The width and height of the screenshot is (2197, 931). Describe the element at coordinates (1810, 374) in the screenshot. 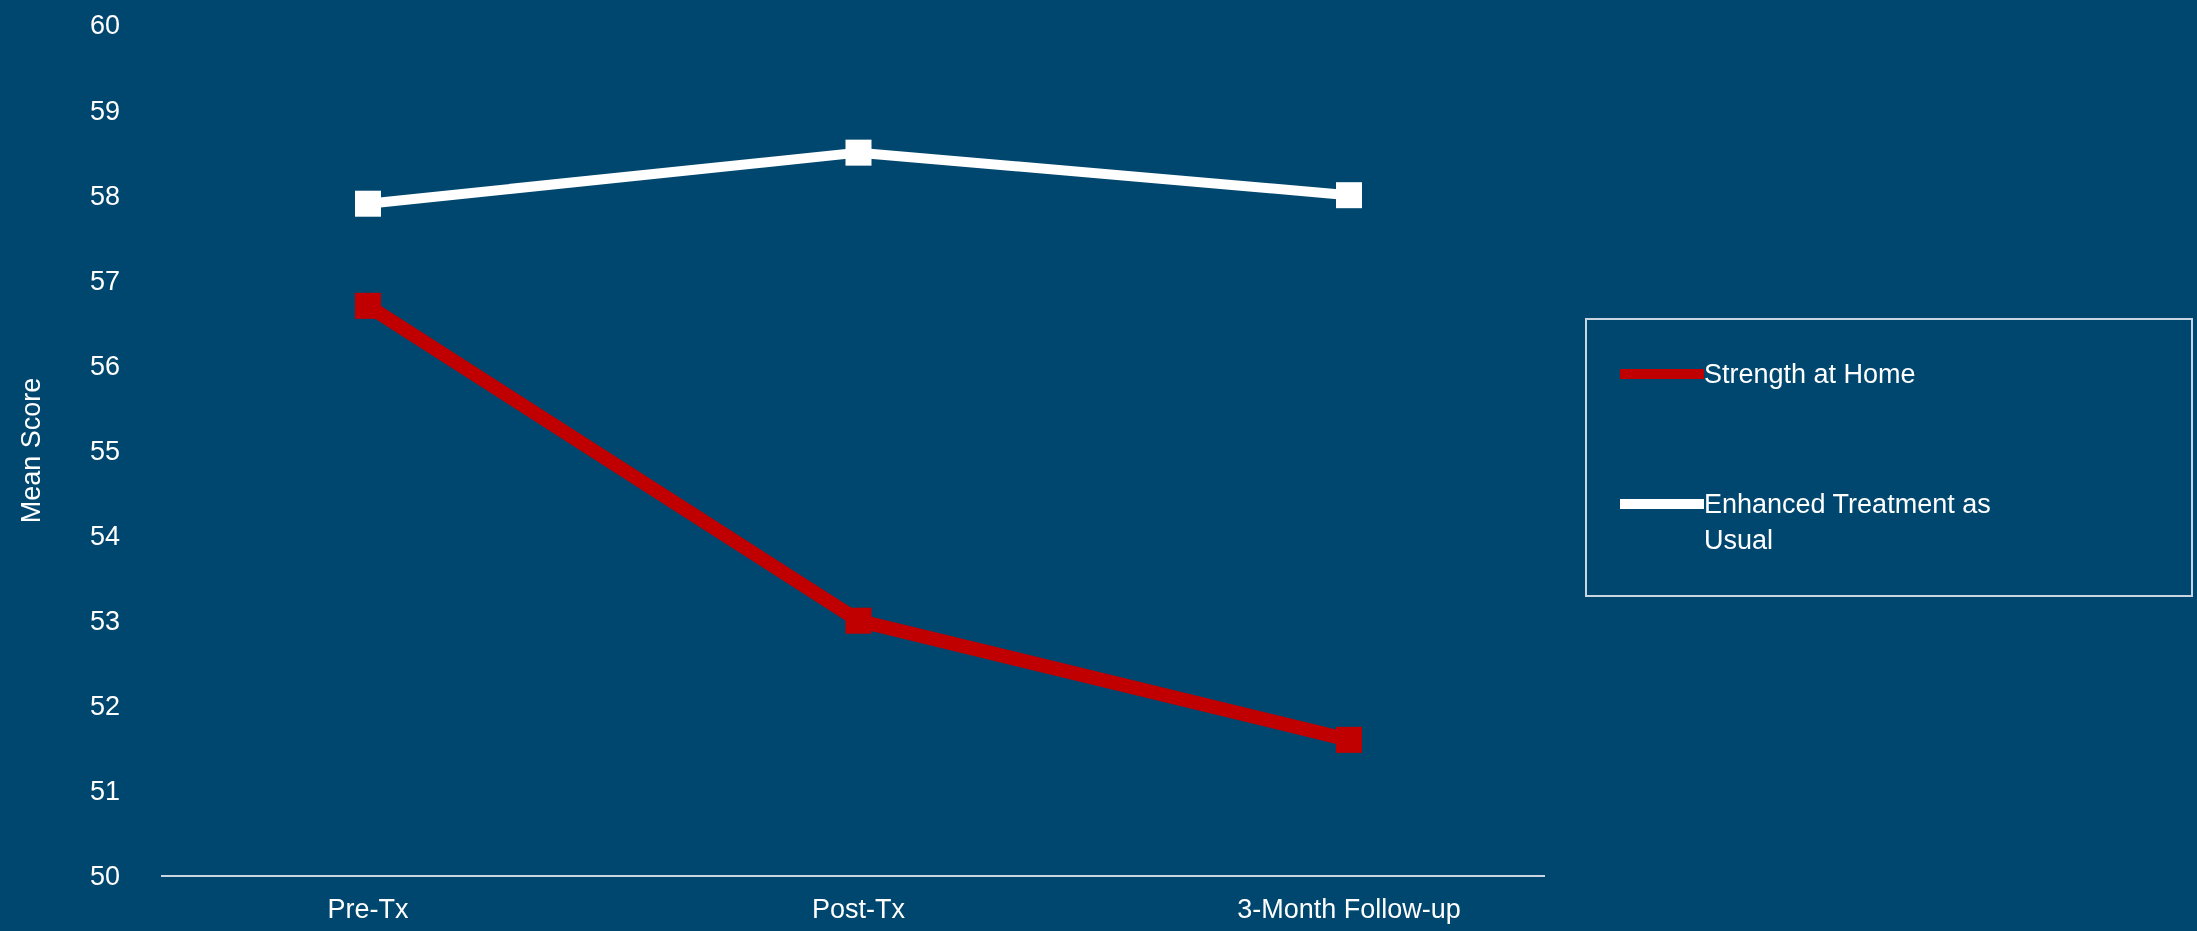

I see `legend-label: Strength at Home` at that location.